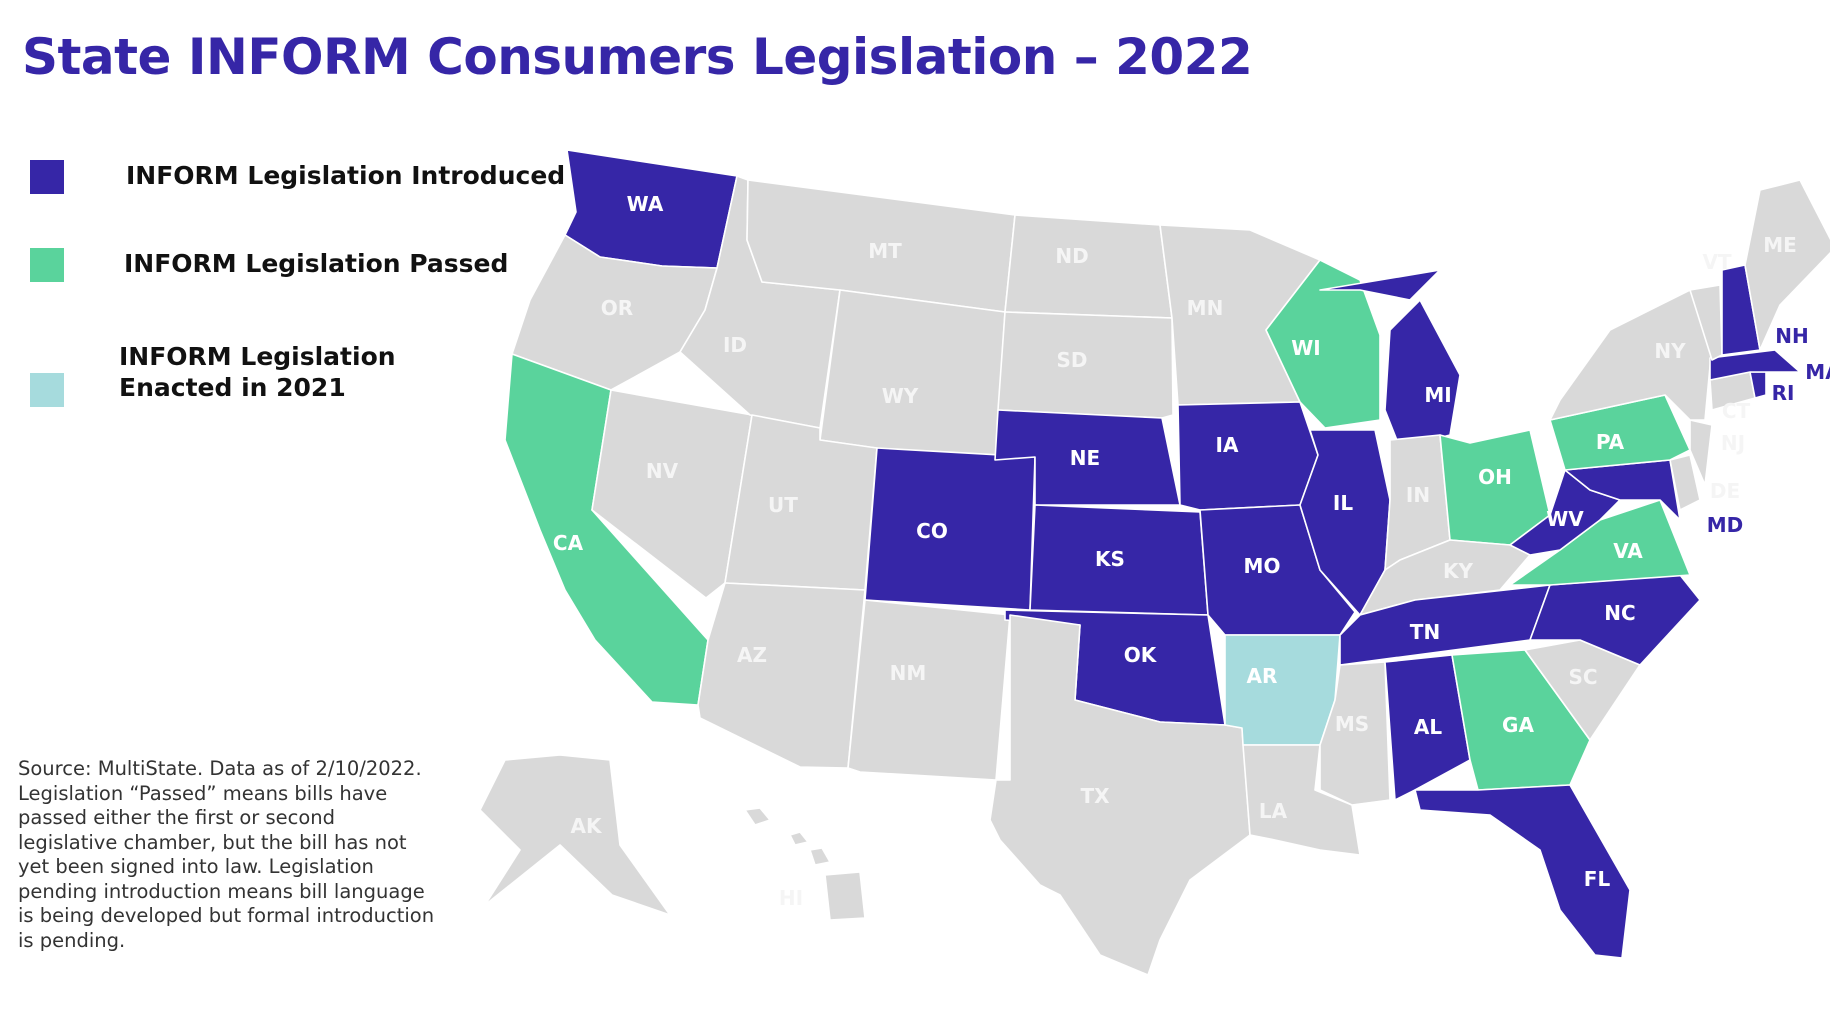 This screenshot has width=1840, height=1035. Describe the element at coordinates (1071, 256) in the screenshot. I see `state-label-nd: ND` at that location.